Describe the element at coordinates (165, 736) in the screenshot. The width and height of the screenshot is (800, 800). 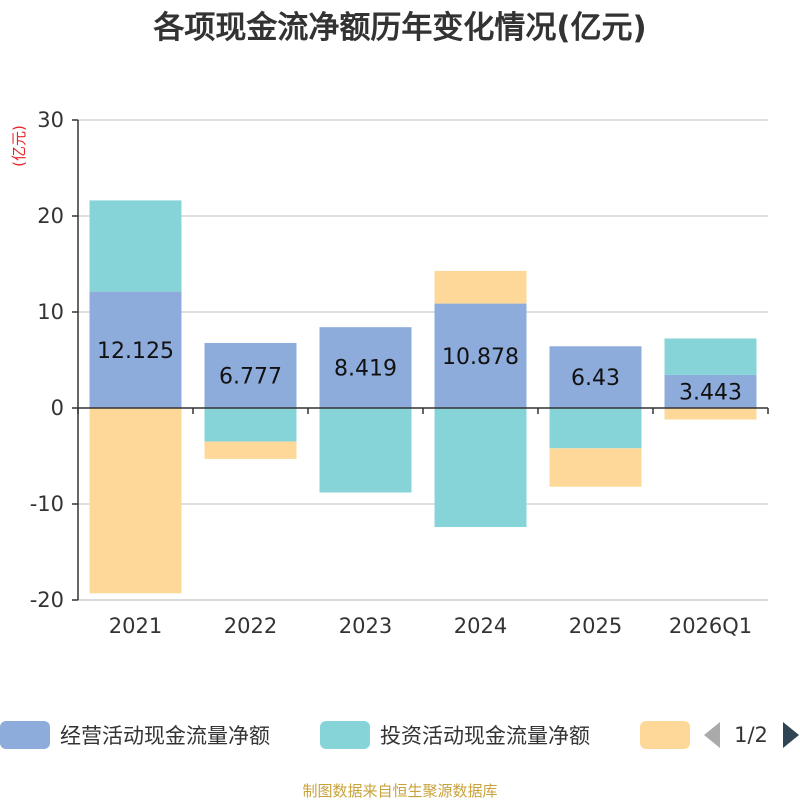
I see `legend-label: 经营活动现金流量净额` at that location.